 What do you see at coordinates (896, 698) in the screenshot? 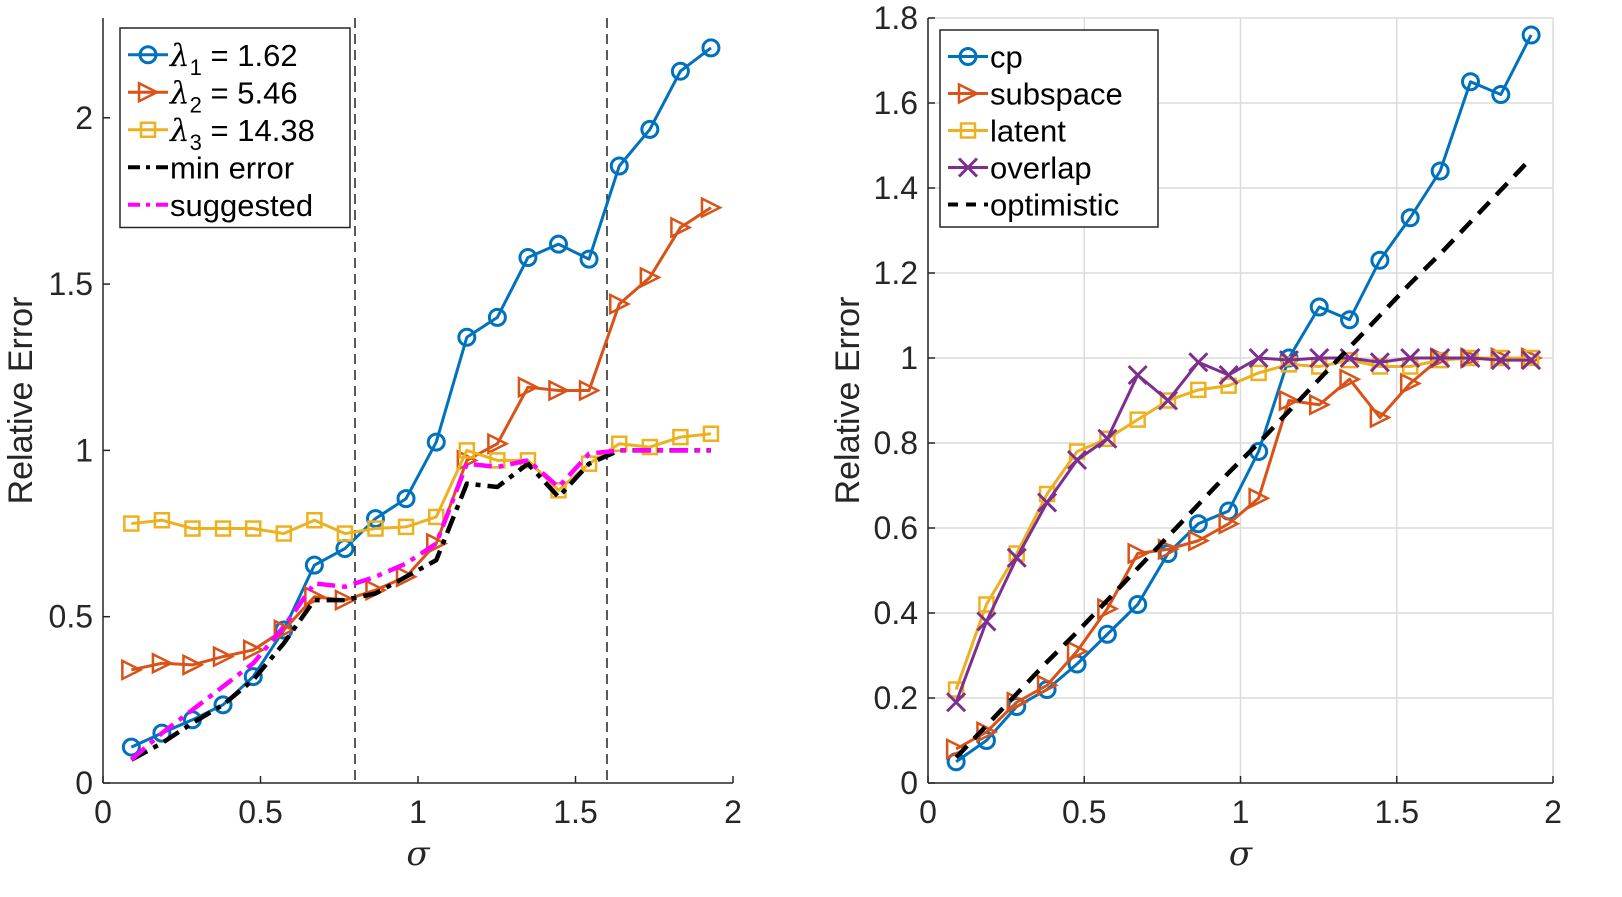
I see `y-tick-label: 0.2` at bounding box center [896, 698].